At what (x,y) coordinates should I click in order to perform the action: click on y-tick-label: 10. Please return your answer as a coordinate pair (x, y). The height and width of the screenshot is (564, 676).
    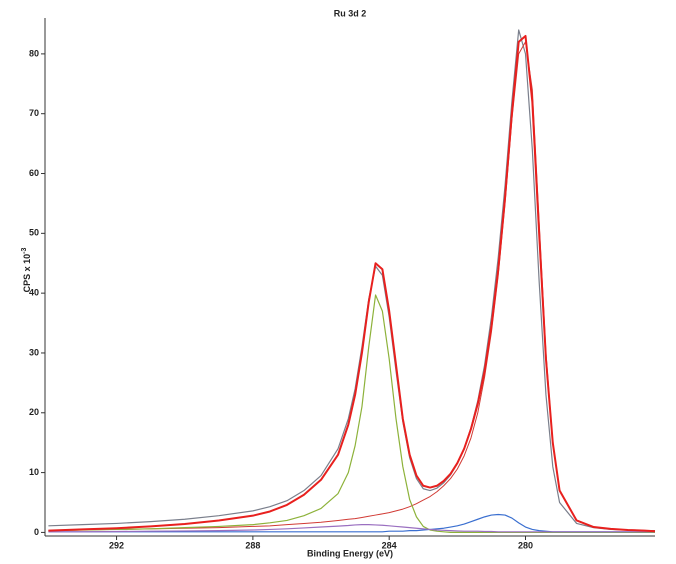
    Looking at the image, I should click on (34, 472).